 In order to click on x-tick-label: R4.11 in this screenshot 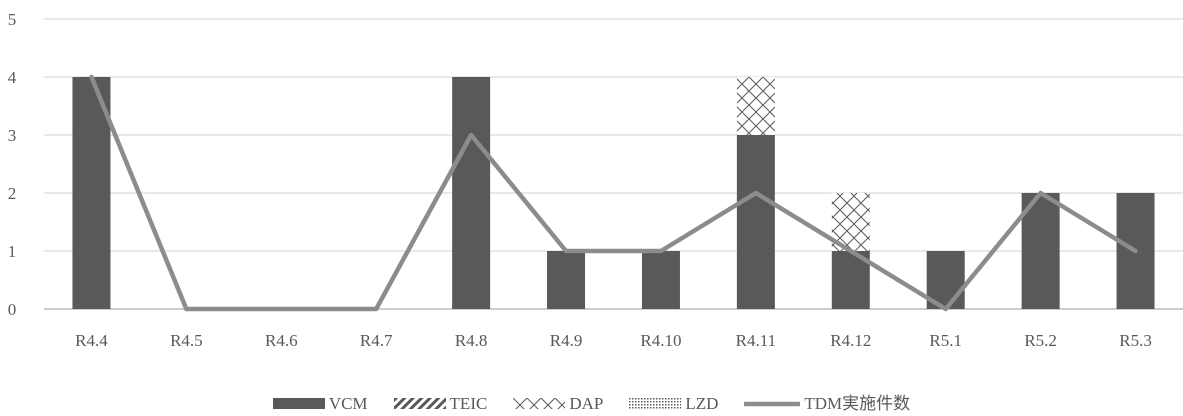, I will do `click(756, 340)`.